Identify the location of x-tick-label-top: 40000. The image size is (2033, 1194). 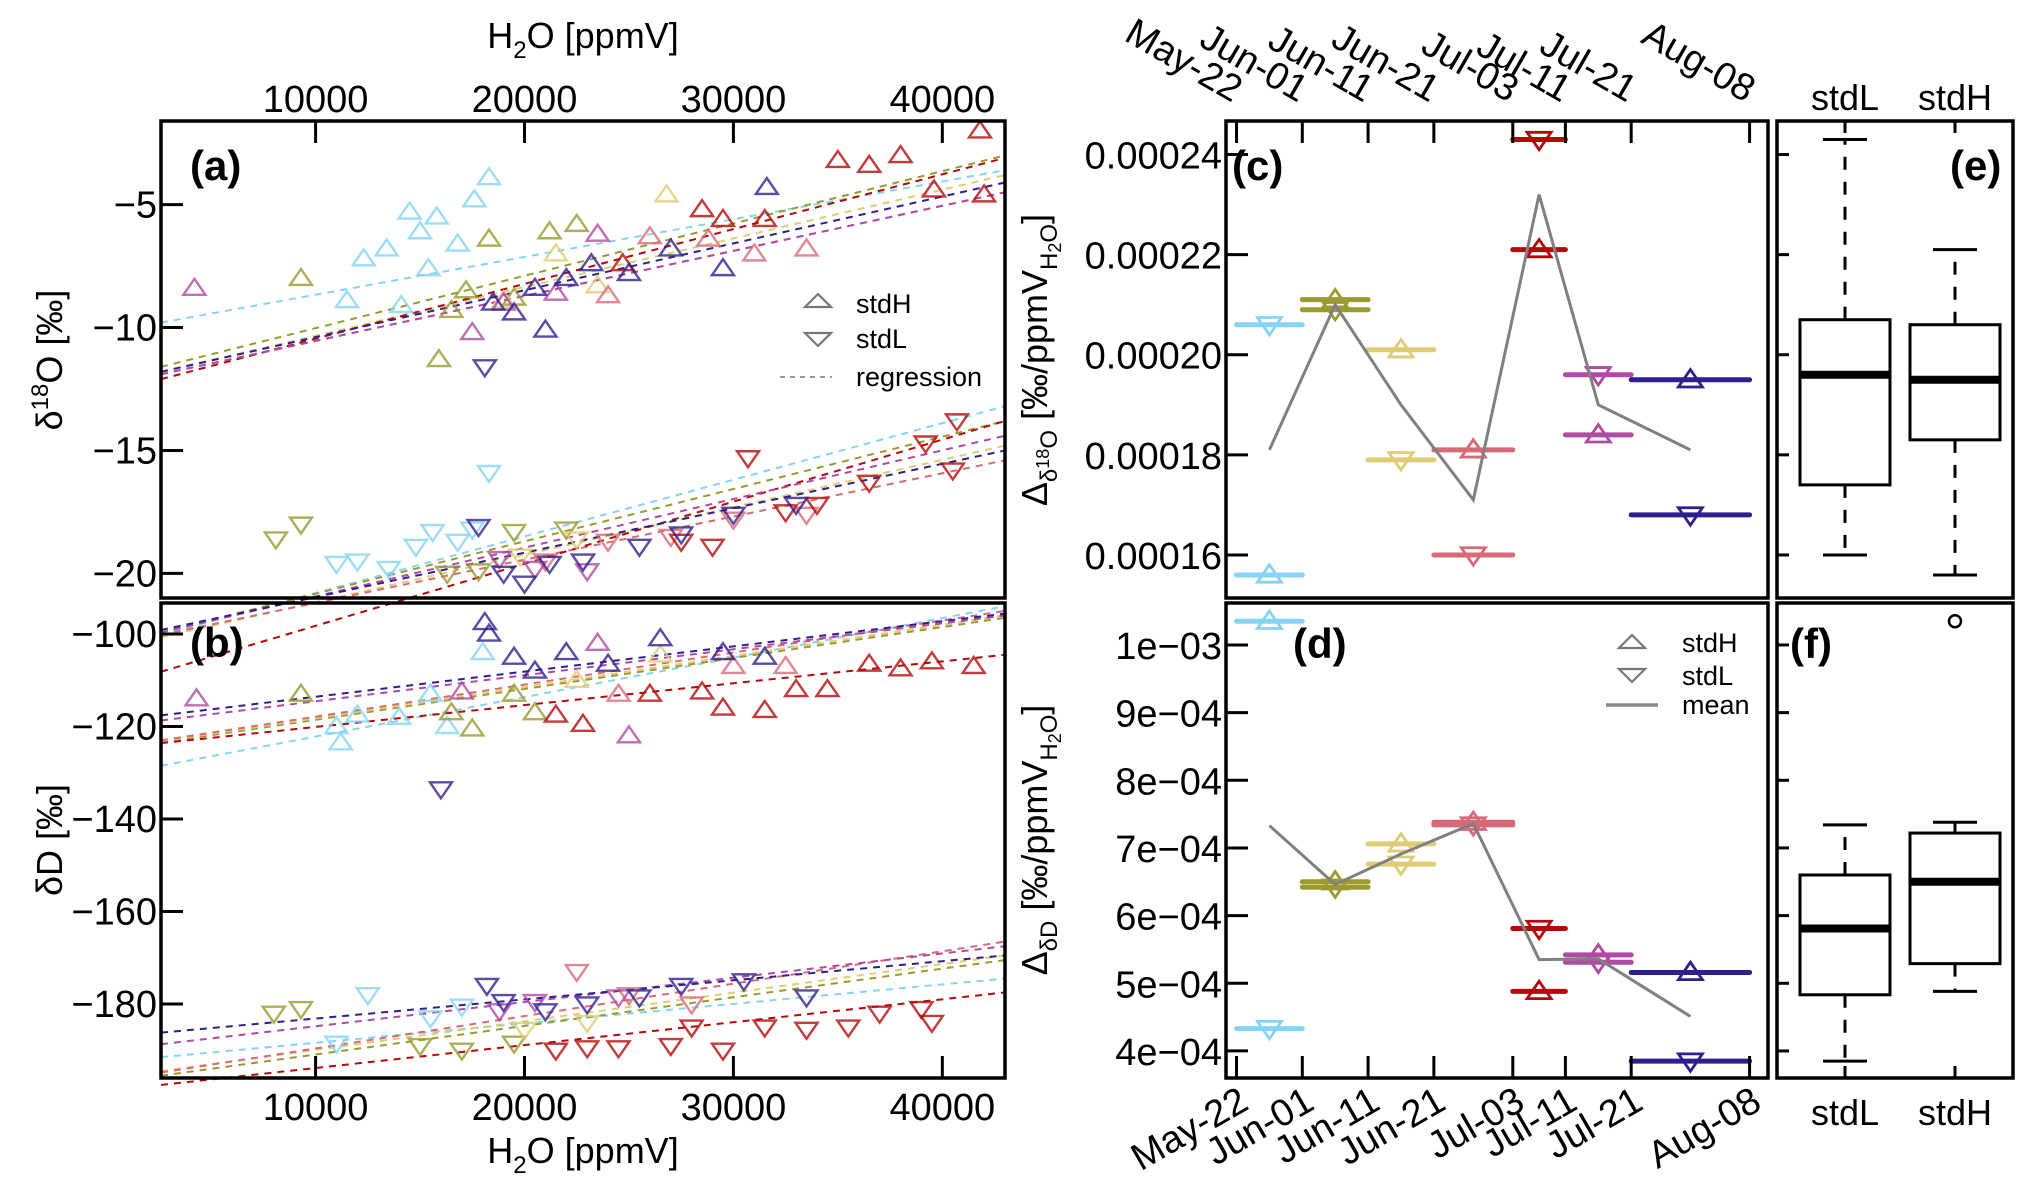
(942, 100).